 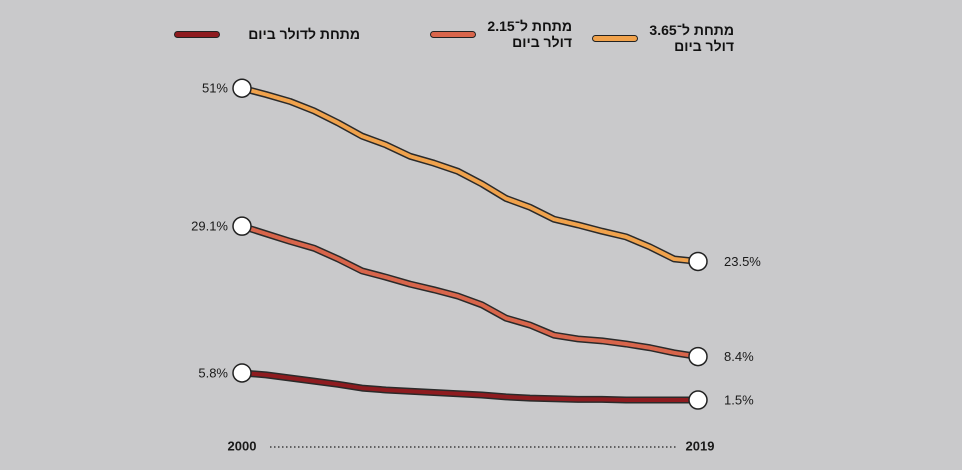 I want to click on value-label: 23.5%, so click(x=742, y=261).